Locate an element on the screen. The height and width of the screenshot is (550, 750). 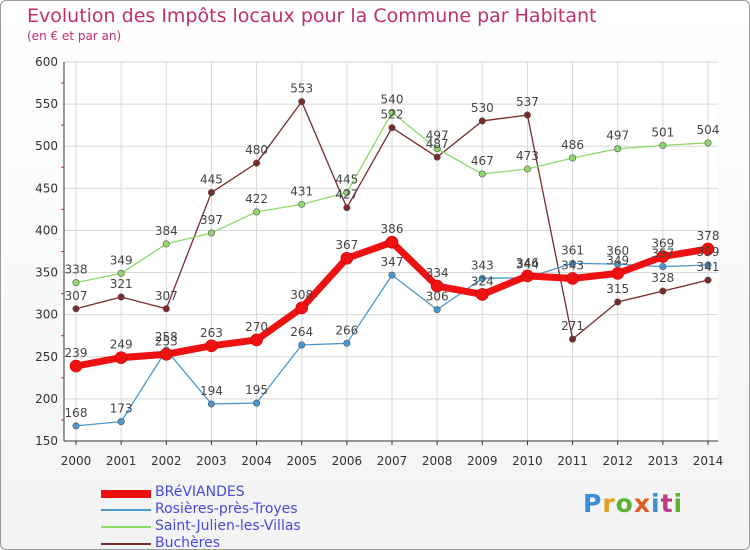
data-label: 473 is located at coordinates (527, 156).